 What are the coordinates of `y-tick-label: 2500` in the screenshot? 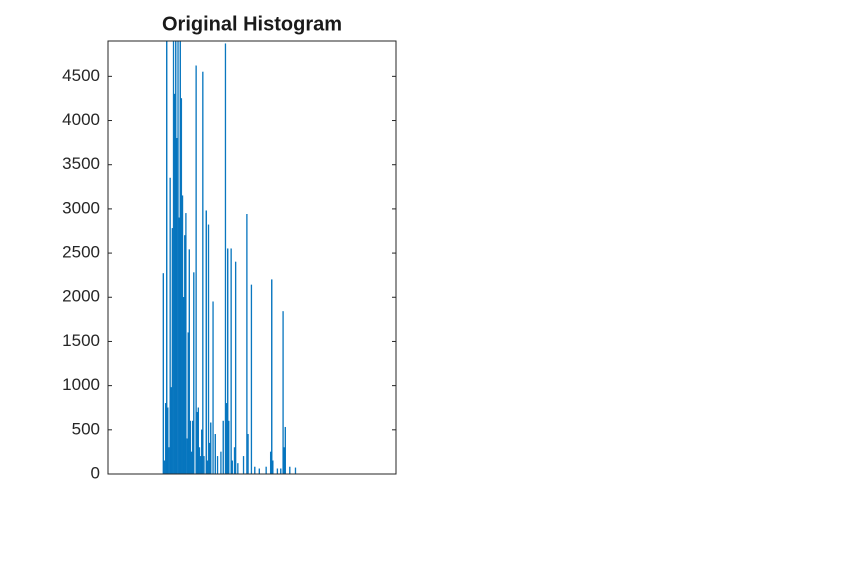 It's located at (81, 252).